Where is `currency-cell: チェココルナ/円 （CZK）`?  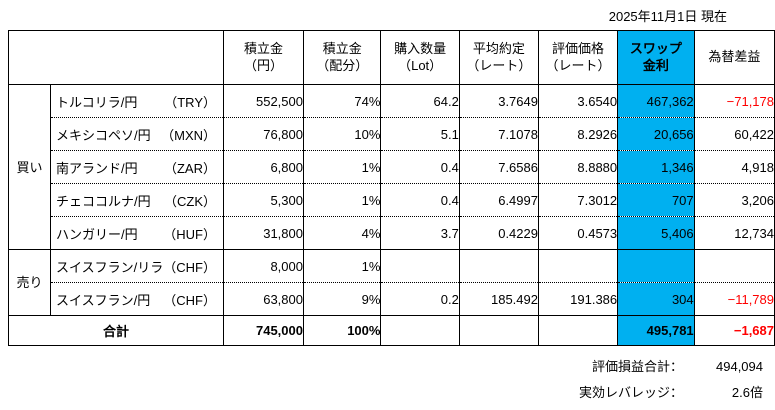
currency-cell: チェココルナ/円 （CZK） is located at coordinates (137, 200).